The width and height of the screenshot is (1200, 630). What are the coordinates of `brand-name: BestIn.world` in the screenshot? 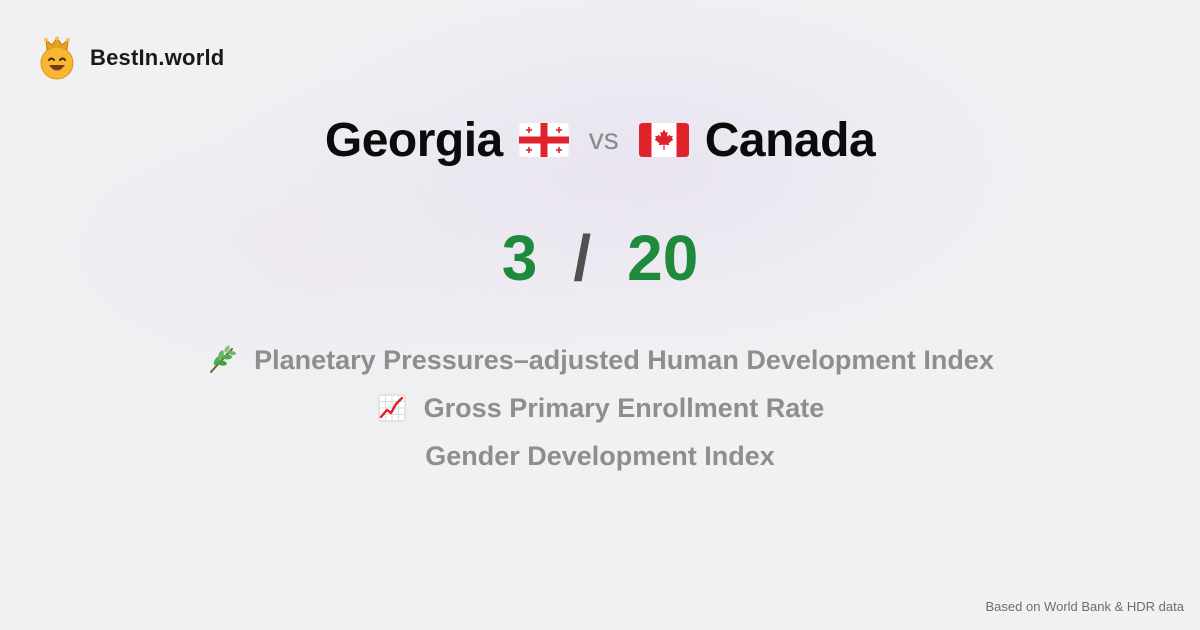 It's located at (157, 57).